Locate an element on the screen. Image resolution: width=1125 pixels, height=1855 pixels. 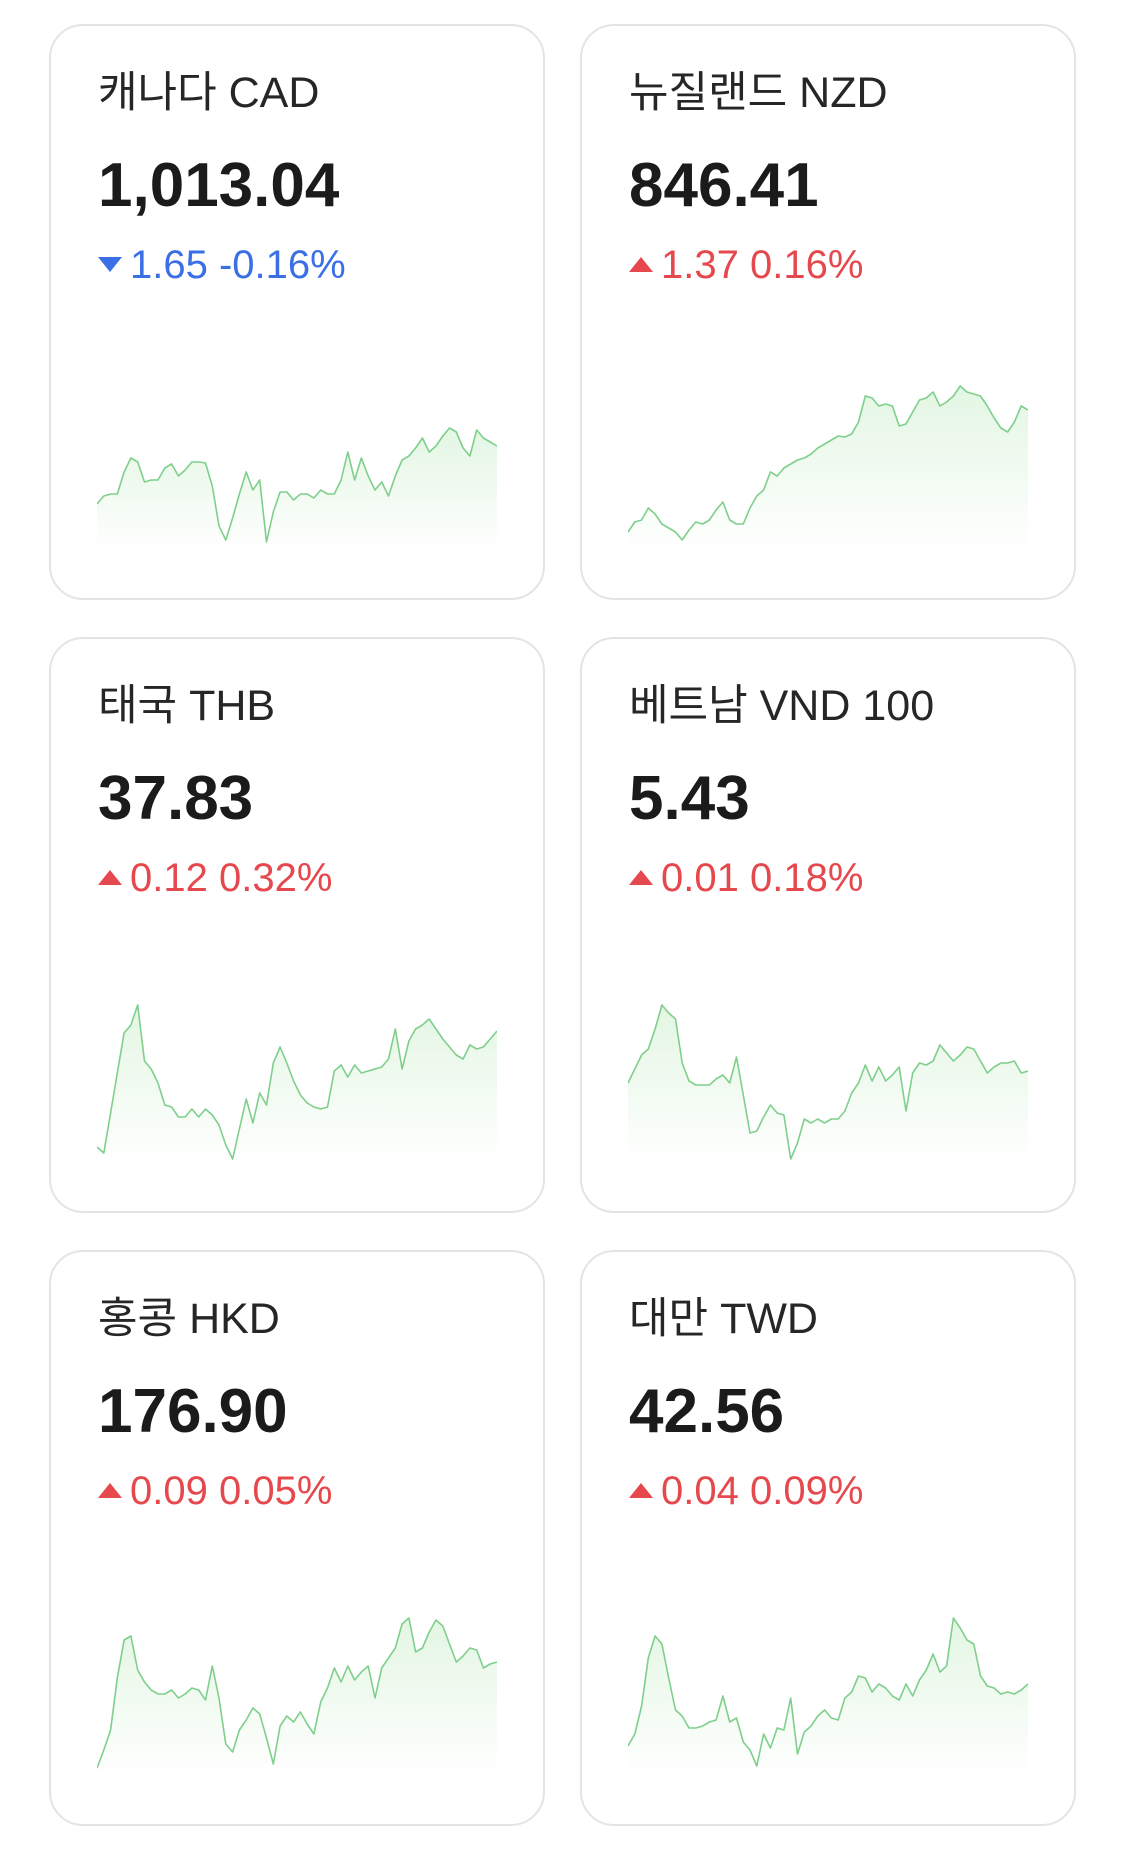
exchange-rate-value: 37.83 is located at coordinates (176, 798).